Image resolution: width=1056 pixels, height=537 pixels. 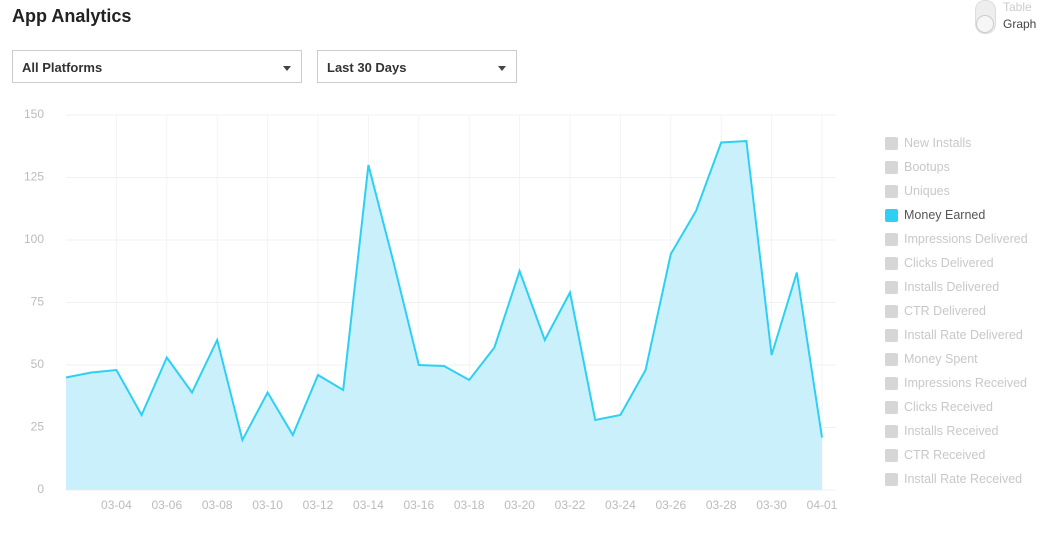 What do you see at coordinates (948, 407) in the screenshot?
I see `legend-label: Clicks Received` at bounding box center [948, 407].